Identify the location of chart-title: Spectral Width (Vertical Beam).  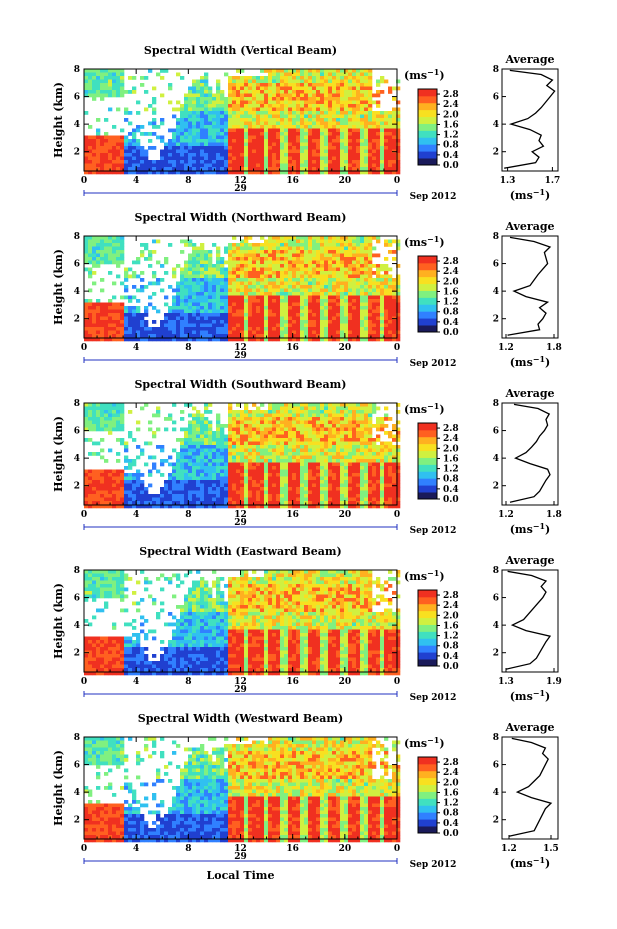
(240, 50).